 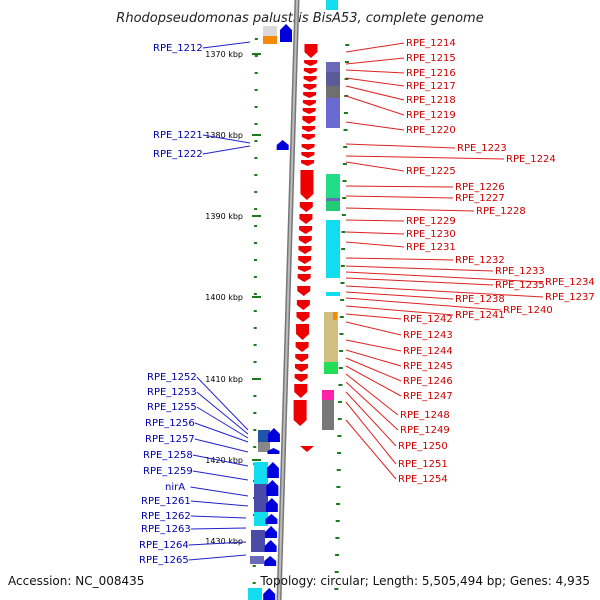 What do you see at coordinates (480, 299) in the screenshot?
I see `gene-label: RPE_1238` at bounding box center [480, 299].